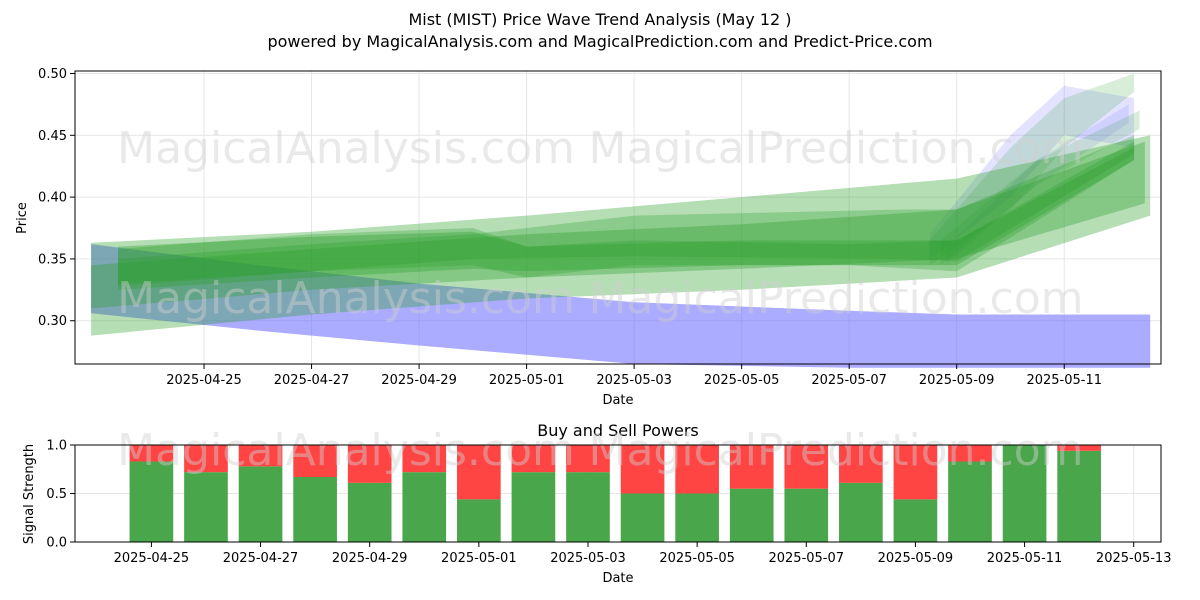 The height and width of the screenshot is (600, 1200). Describe the element at coordinates (261, 558) in the screenshot. I see `signal-x-tick-label: 2025-04-27` at that location.